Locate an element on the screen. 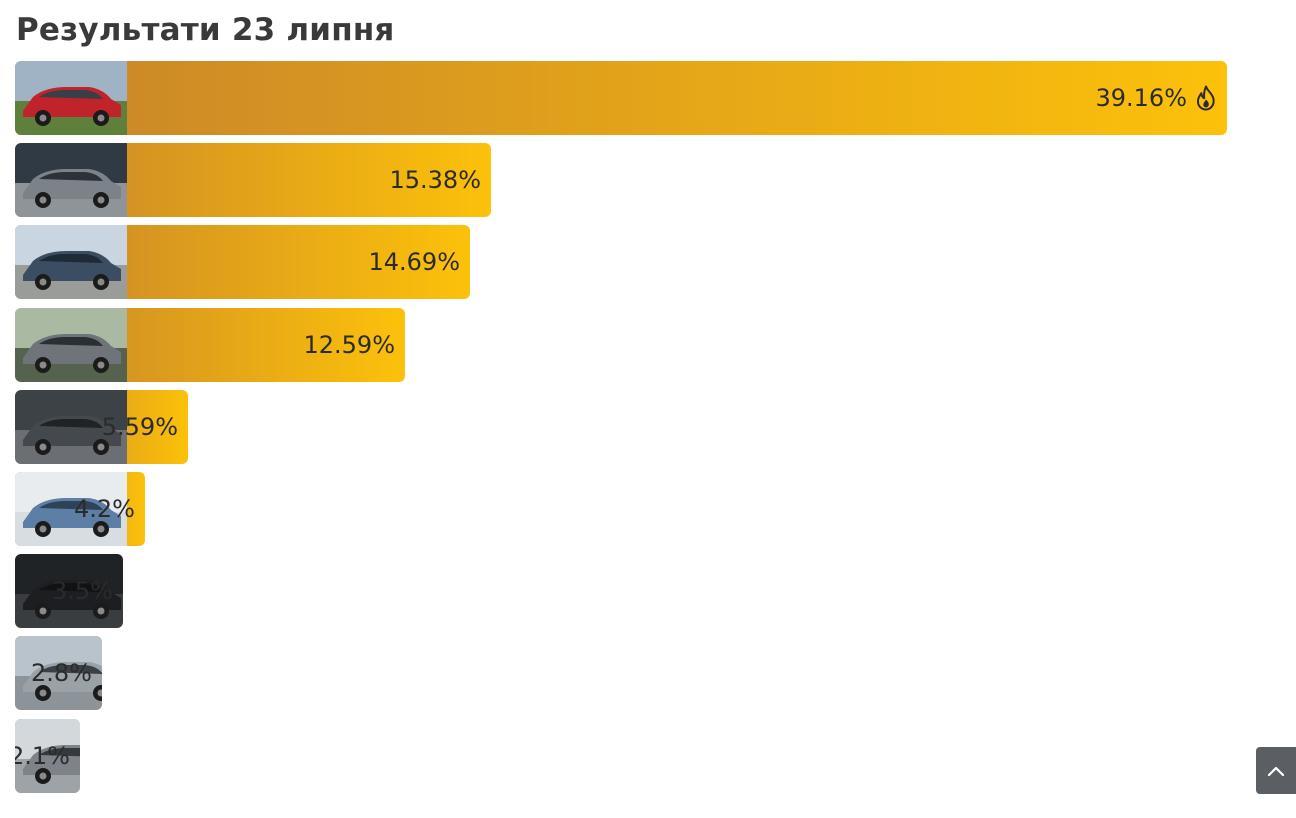  result-bar: 4.2% is located at coordinates (80, 509).